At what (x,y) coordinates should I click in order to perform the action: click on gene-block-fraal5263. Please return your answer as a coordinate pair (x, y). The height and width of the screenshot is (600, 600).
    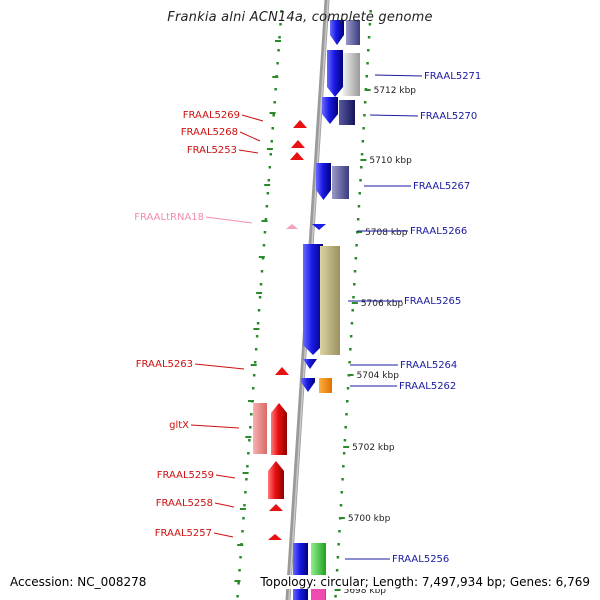
    Looking at the image, I should click on (282, 371).